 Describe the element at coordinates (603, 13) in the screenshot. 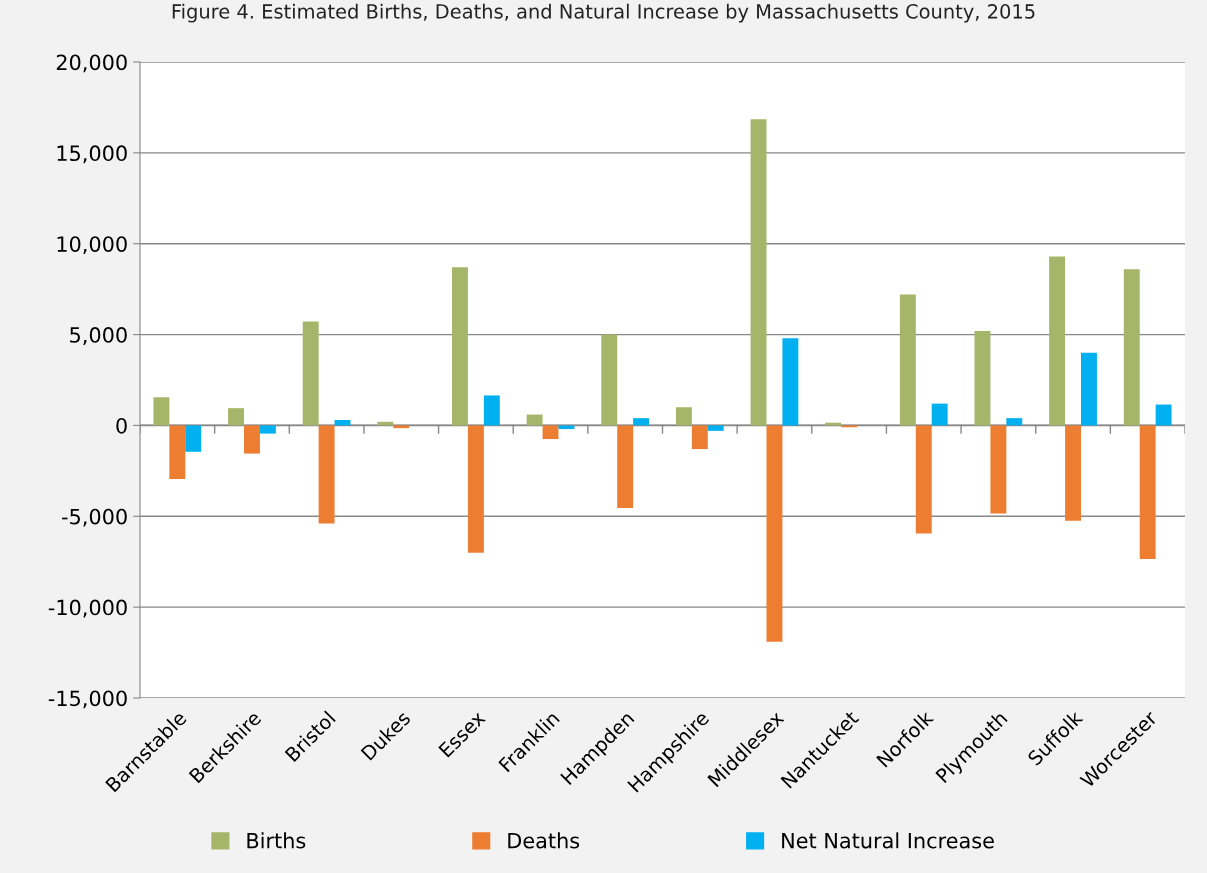

I see `chart-title: Figure 4. Estimated Births, Deaths, and Natural Increase by Massachusetts County, 2015` at that location.